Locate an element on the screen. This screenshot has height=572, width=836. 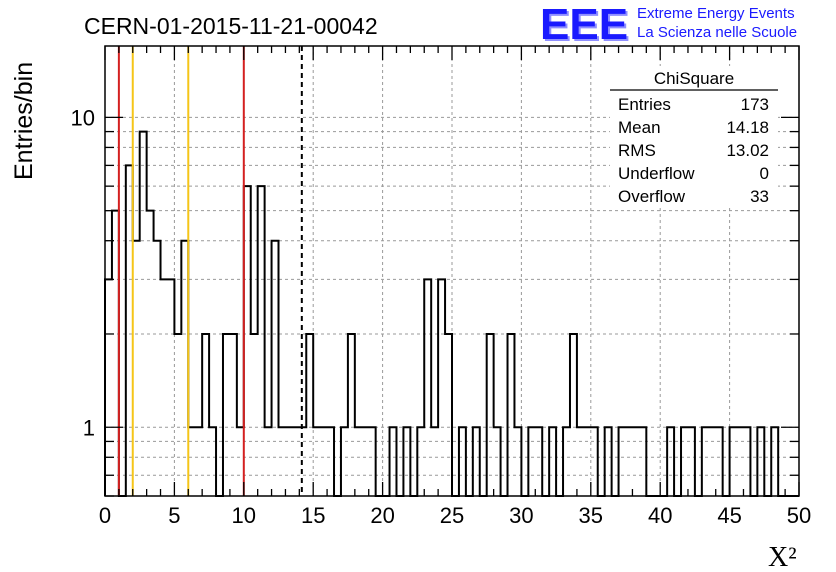
stats-label-underflow: Underflow is located at coordinates (656, 173).